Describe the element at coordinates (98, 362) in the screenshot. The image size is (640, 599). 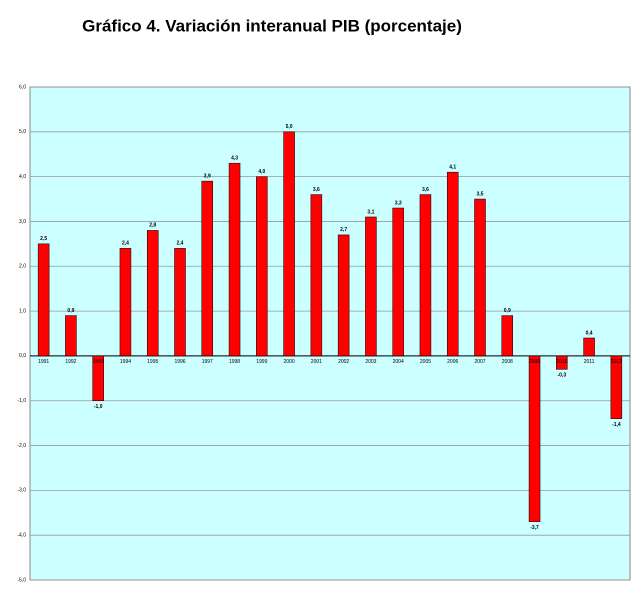
I see `x-tick-label: 1993` at that location.